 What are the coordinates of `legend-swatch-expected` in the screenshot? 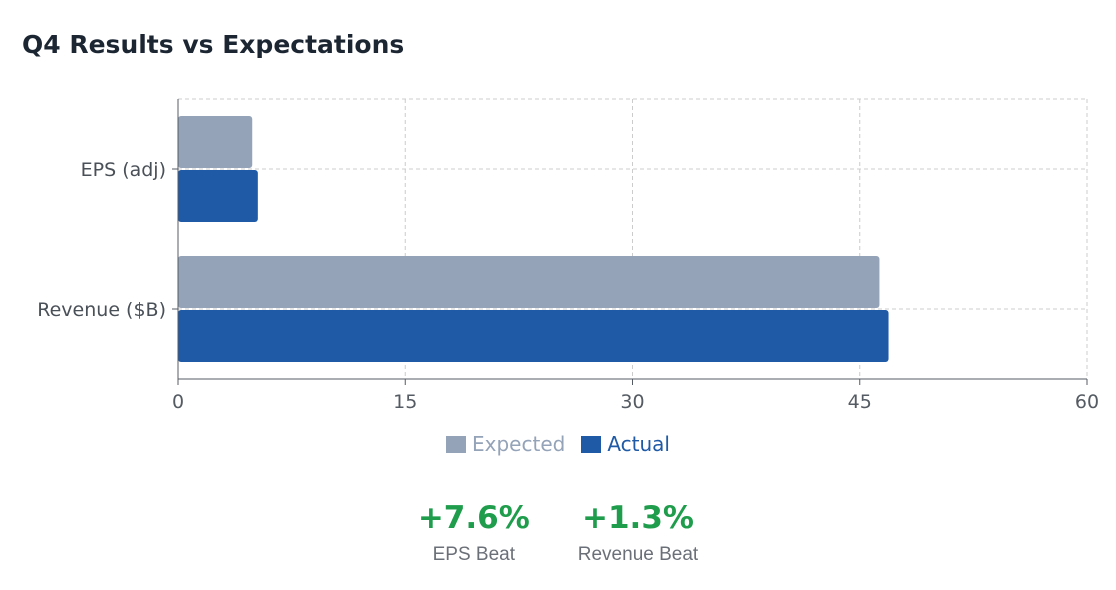 It's located at (456, 444).